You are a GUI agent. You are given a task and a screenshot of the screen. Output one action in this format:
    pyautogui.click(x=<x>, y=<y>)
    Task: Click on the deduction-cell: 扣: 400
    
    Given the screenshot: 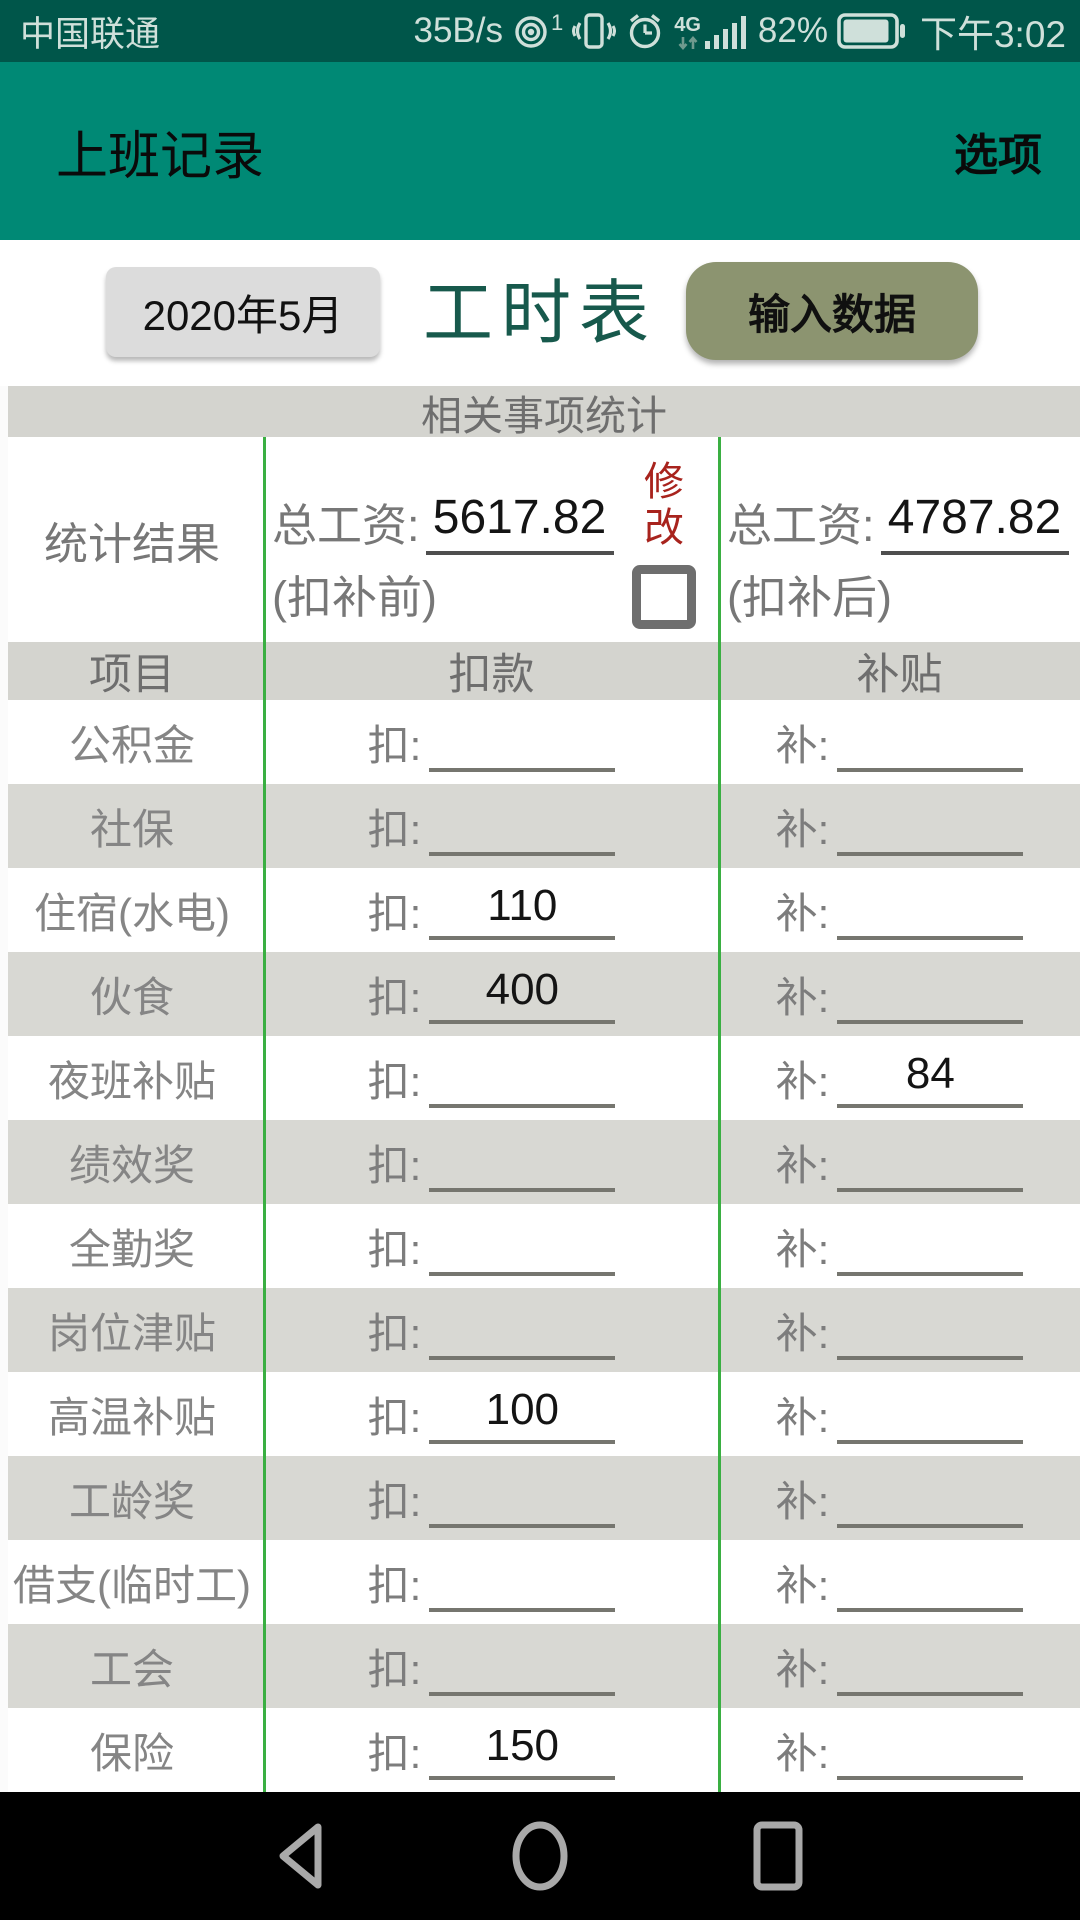 What is the action you would take?
    pyautogui.click(x=491, y=994)
    